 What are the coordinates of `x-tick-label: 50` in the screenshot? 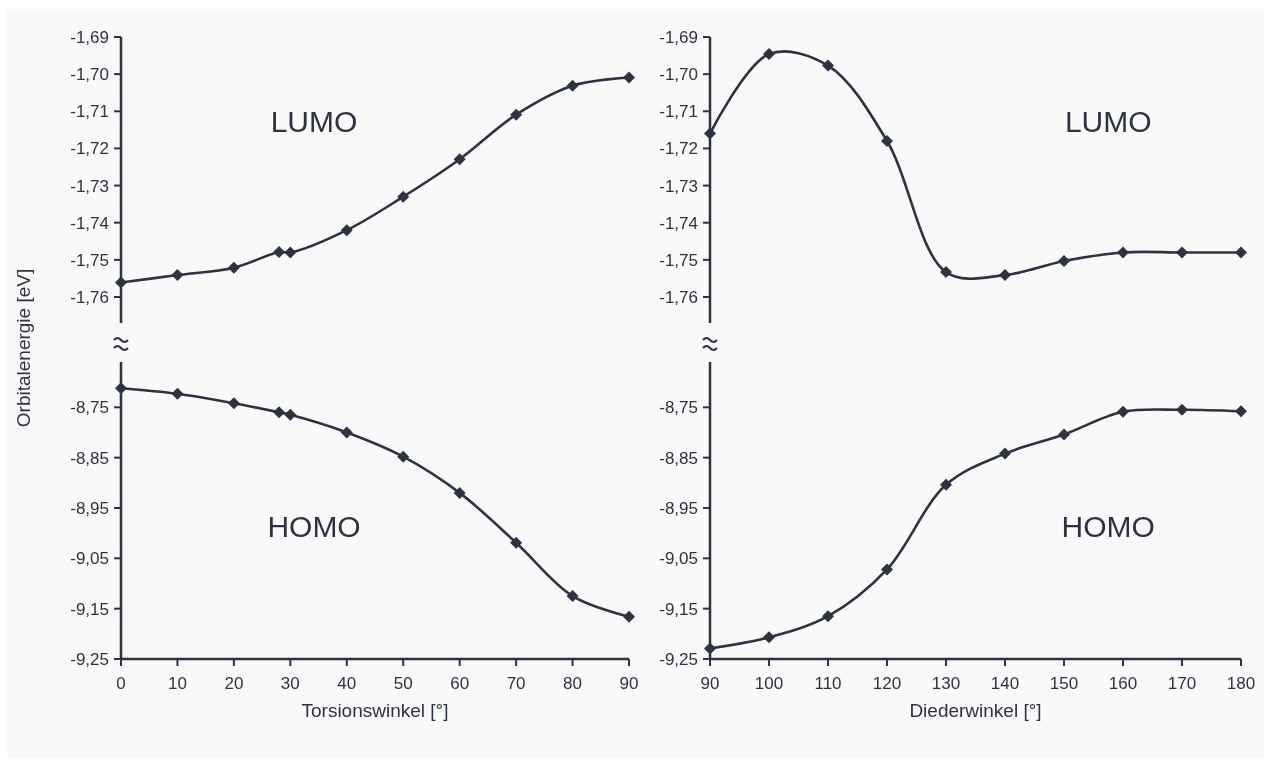 It's located at (403, 683).